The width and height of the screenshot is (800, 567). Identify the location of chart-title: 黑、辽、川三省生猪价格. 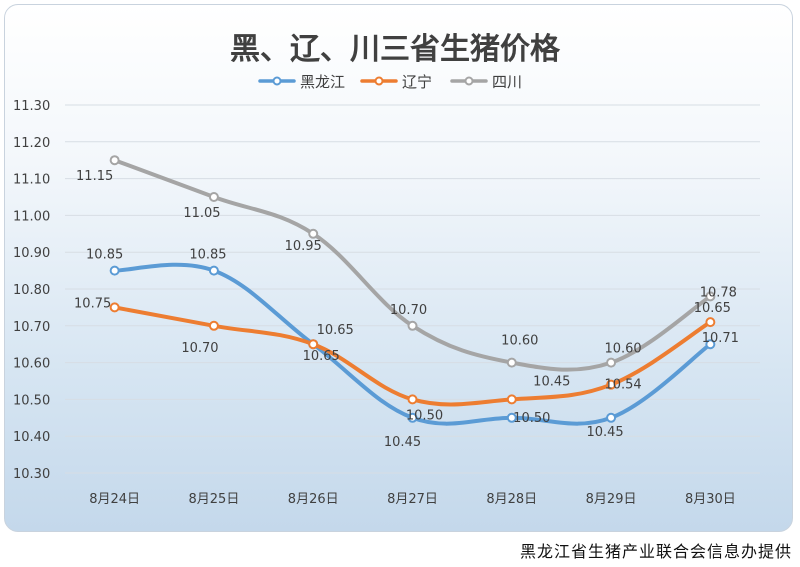
(395, 49).